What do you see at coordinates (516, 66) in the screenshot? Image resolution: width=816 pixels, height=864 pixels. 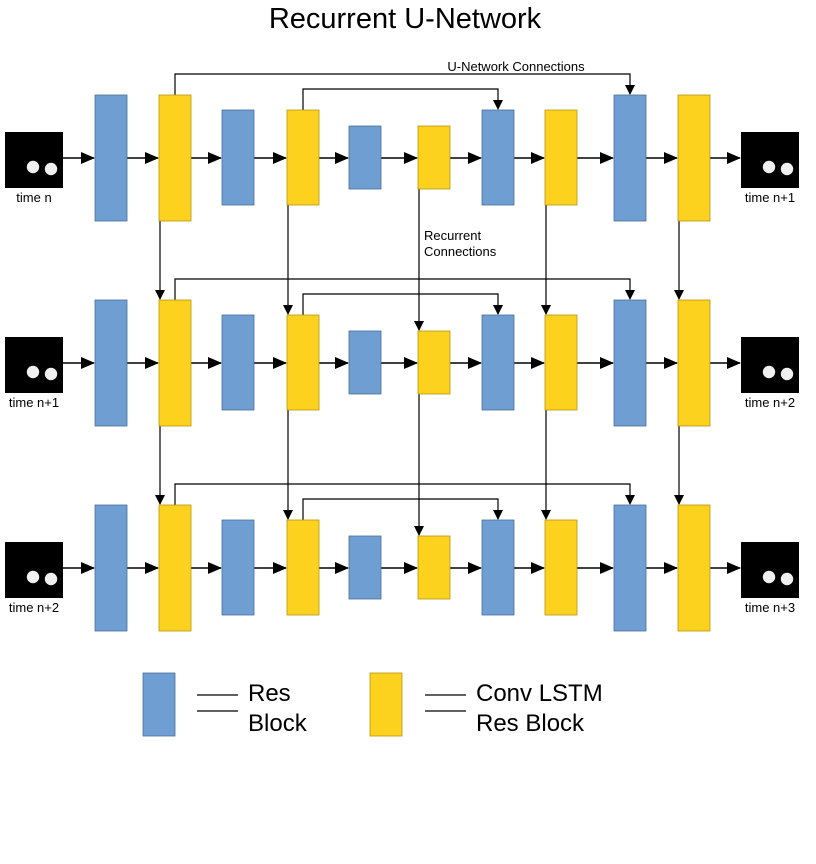 I see `unet-connections-label: U-Network Connections` at bounding box center [516, 66].